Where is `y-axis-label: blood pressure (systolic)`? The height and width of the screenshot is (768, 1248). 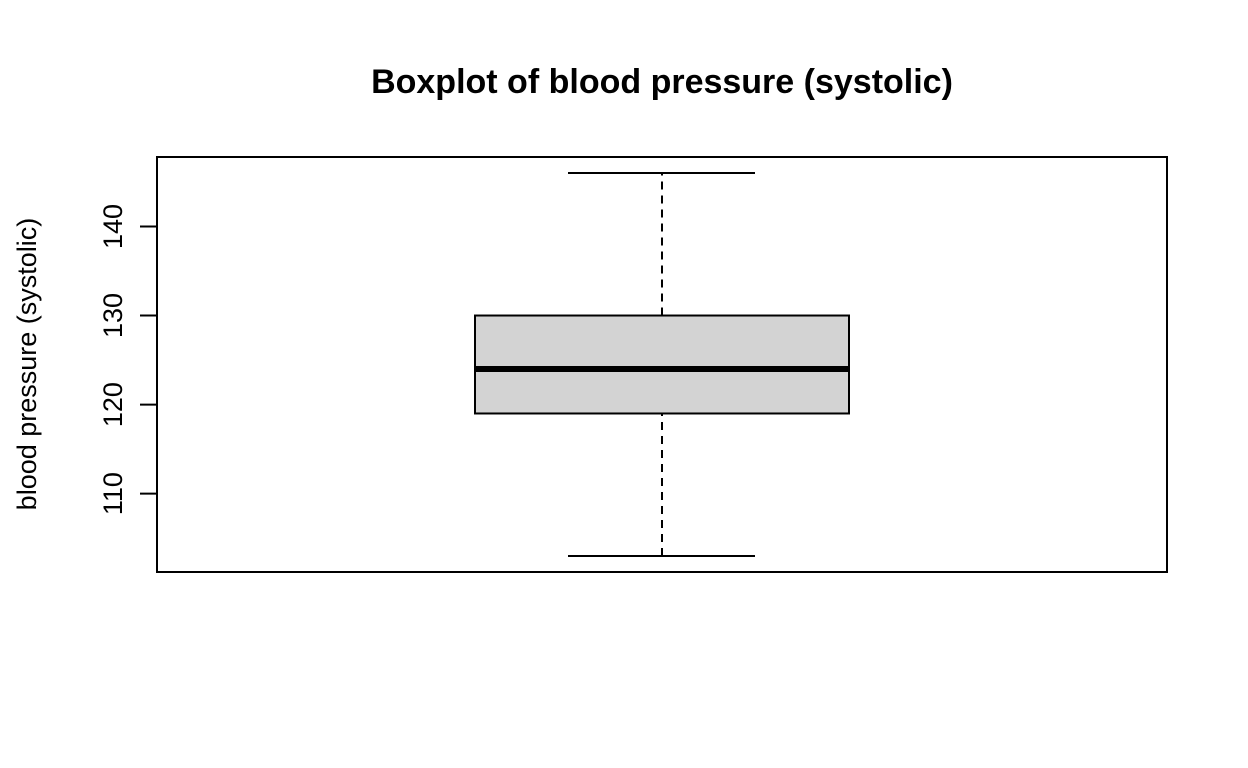 y-axis-label: blood pressure (systolic) is located at coordinates (27, 364).